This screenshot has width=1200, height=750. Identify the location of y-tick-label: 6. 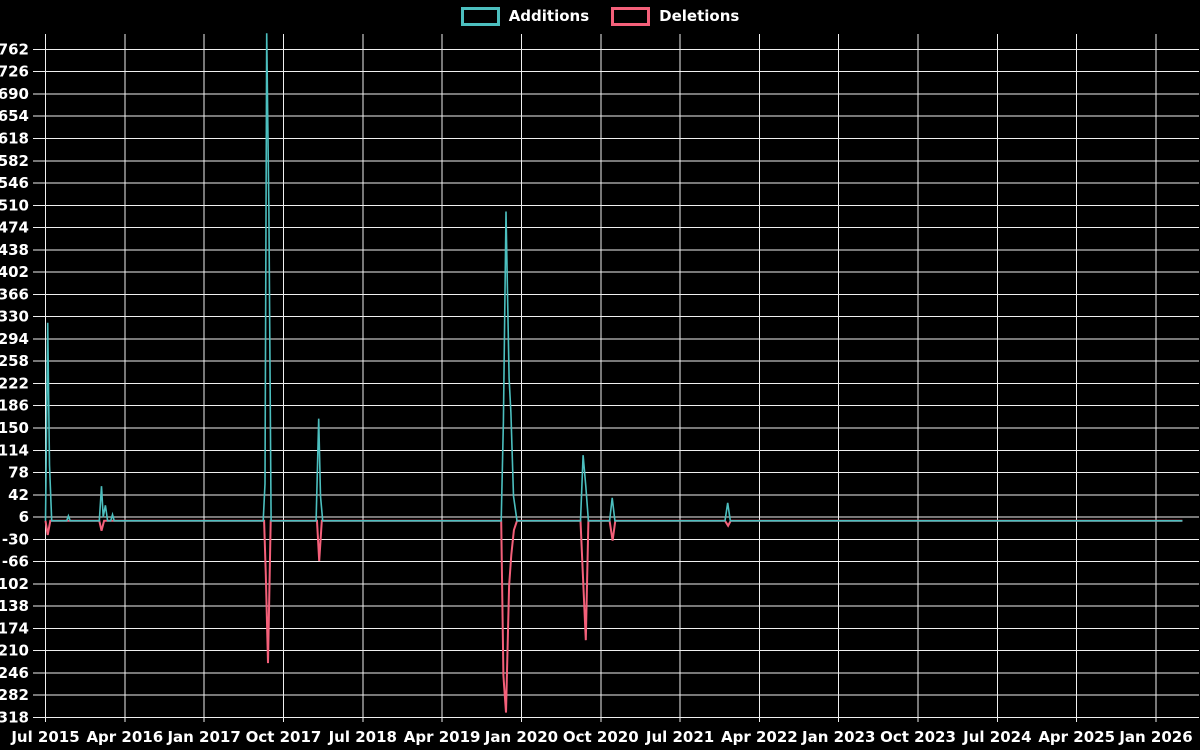
(24, 517).